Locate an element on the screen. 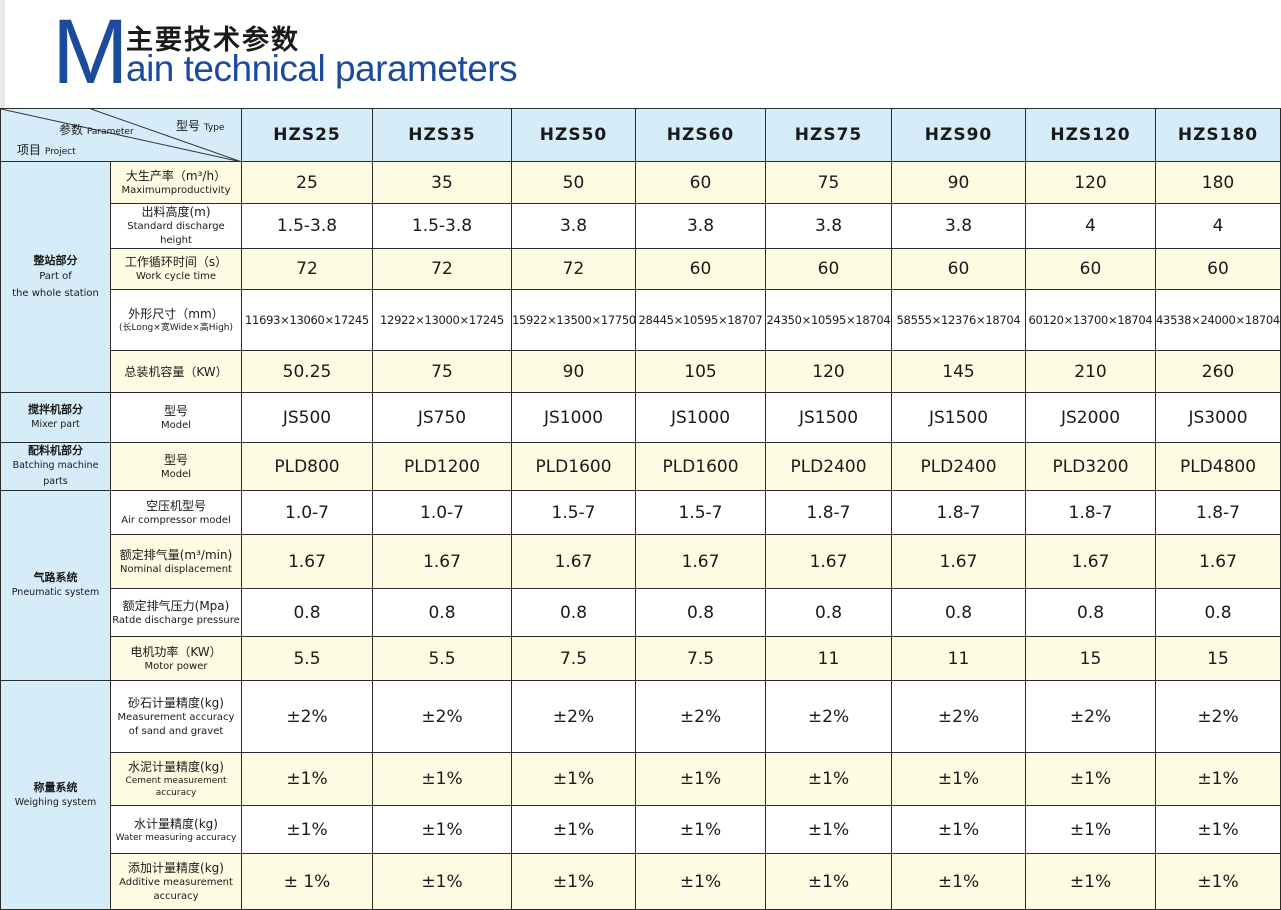 This screenshot has width=1281, height=910. table-cell: JS500 is located at coordinates (307, 417).